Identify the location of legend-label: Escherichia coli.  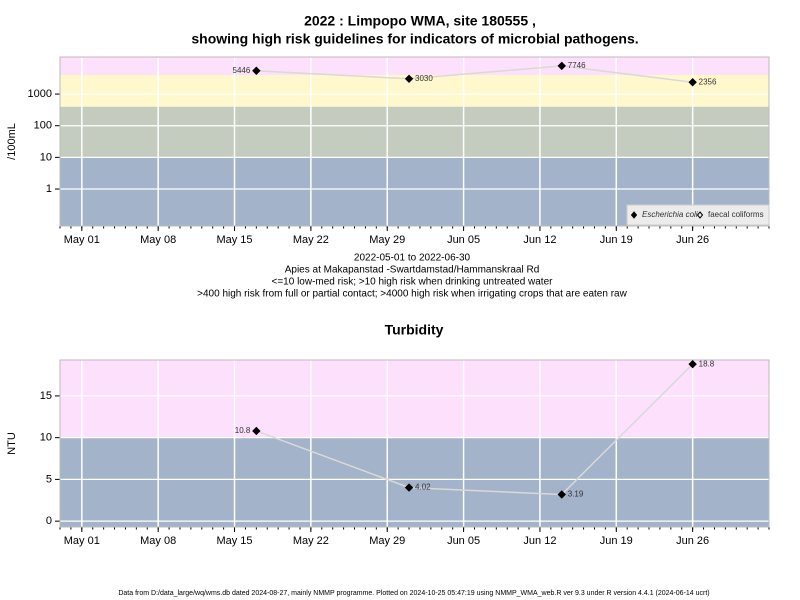
(670, 214).